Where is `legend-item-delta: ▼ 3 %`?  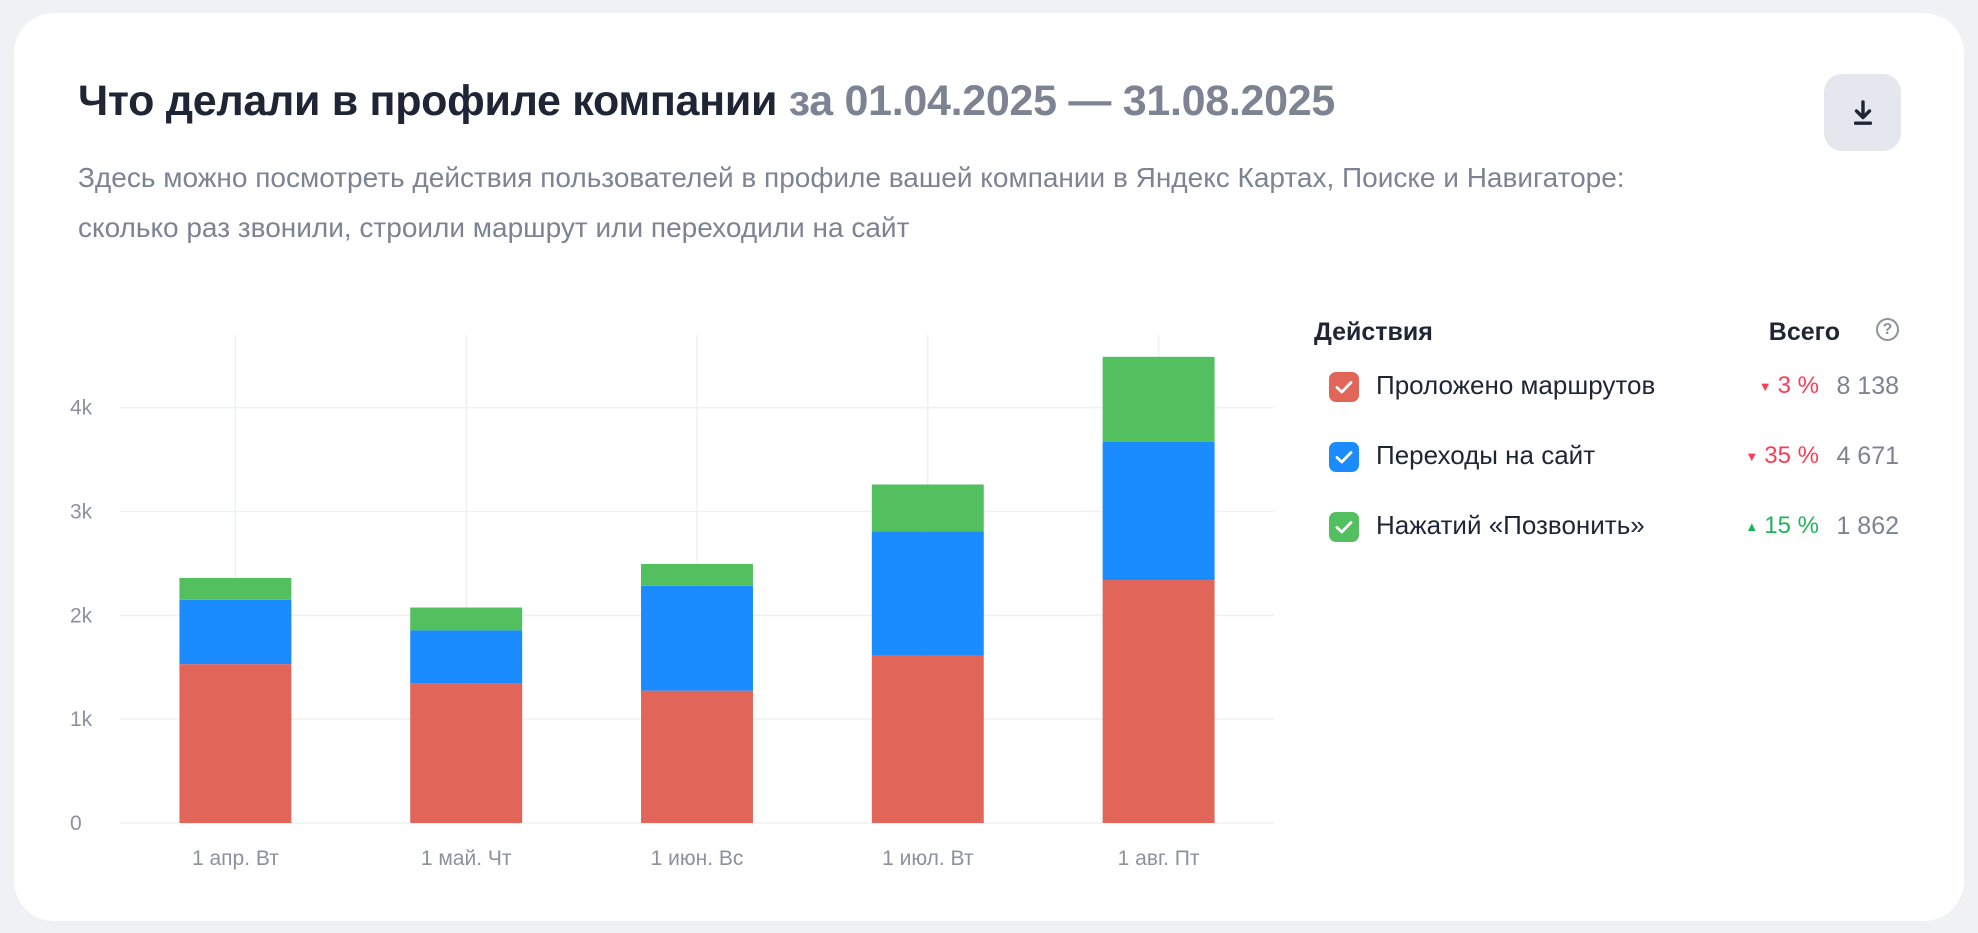
legend-item-delta: ▼ 3 % is located at coordinates (1789, 386).